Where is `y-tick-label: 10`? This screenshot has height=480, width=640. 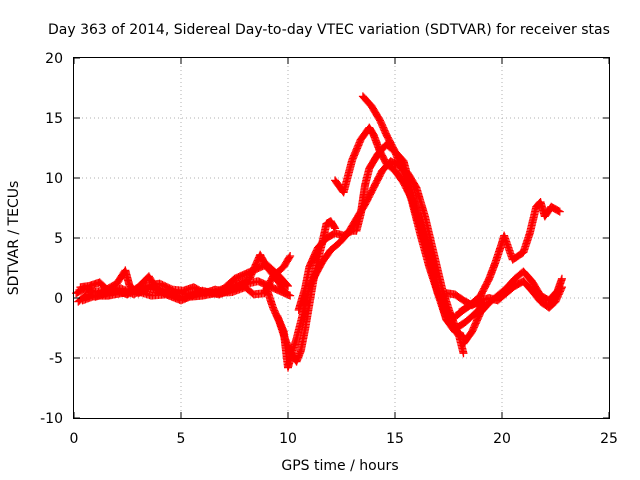
y-tick-label: 10 is located at coordinates (54, 179).